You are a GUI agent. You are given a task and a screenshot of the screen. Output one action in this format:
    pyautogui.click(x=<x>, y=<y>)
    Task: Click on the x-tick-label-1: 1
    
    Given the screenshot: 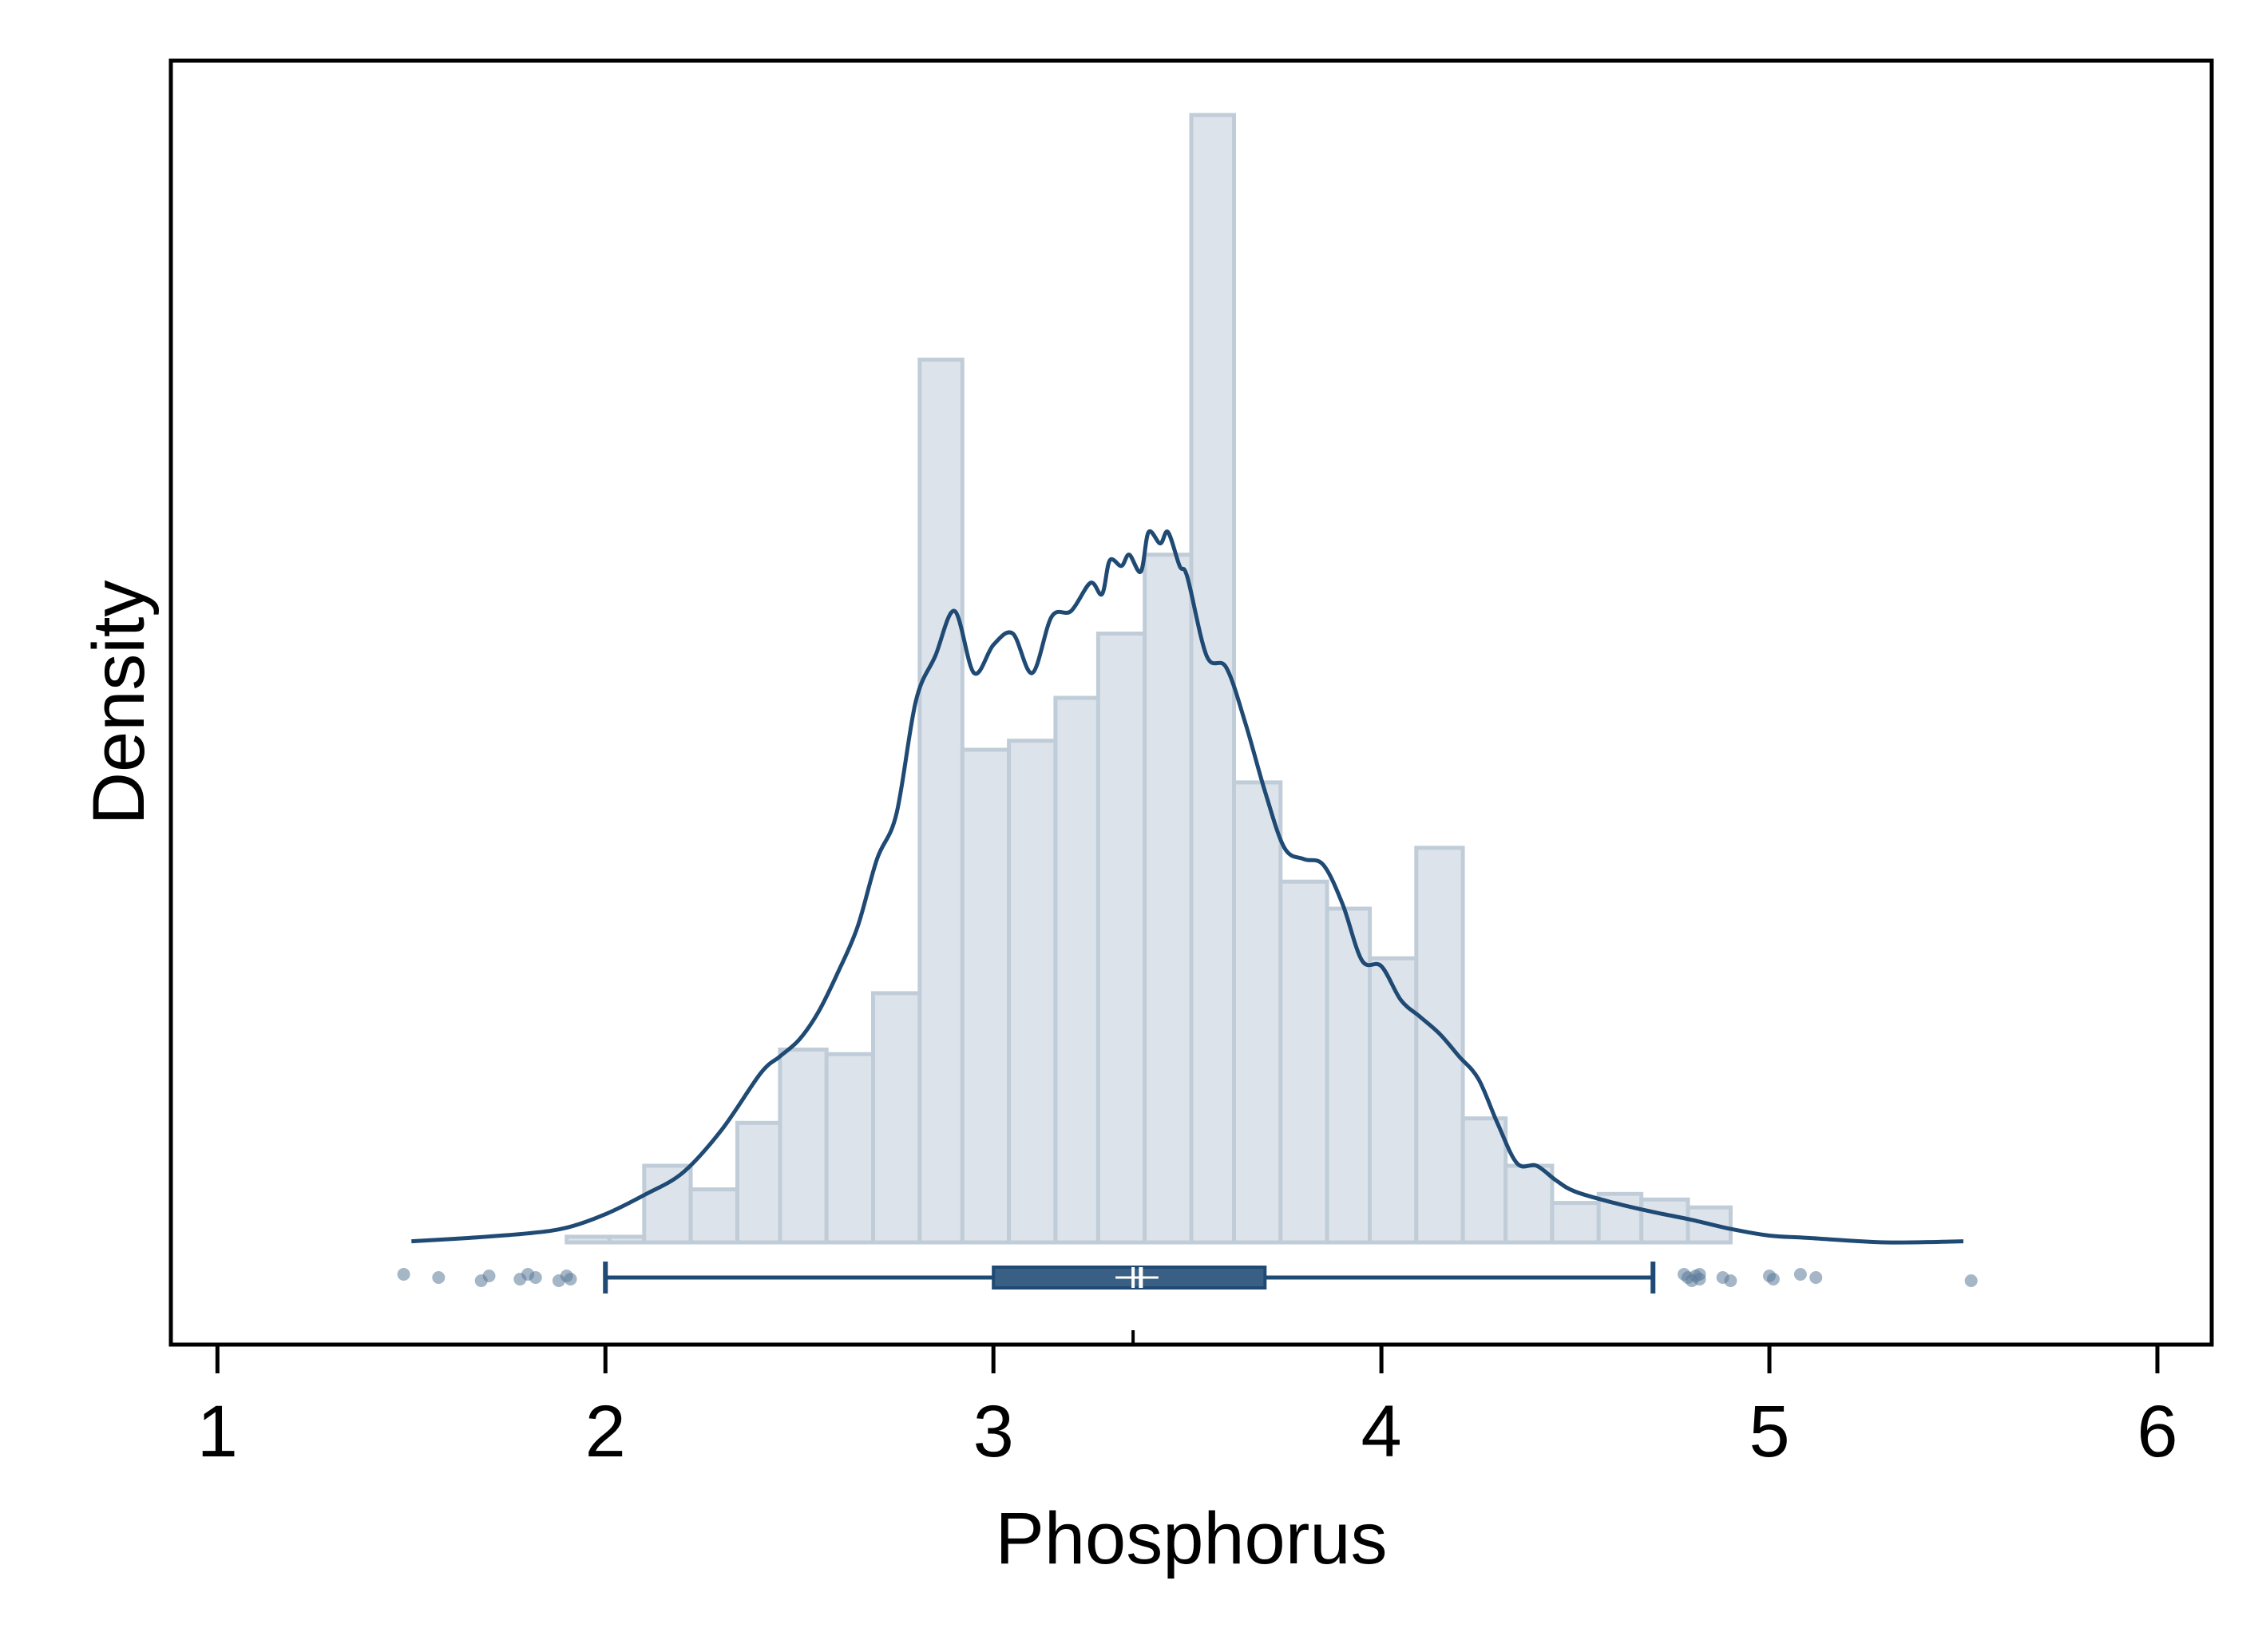 What is the action you would take?
    pyautogui.click(x=217, y=1431)
    